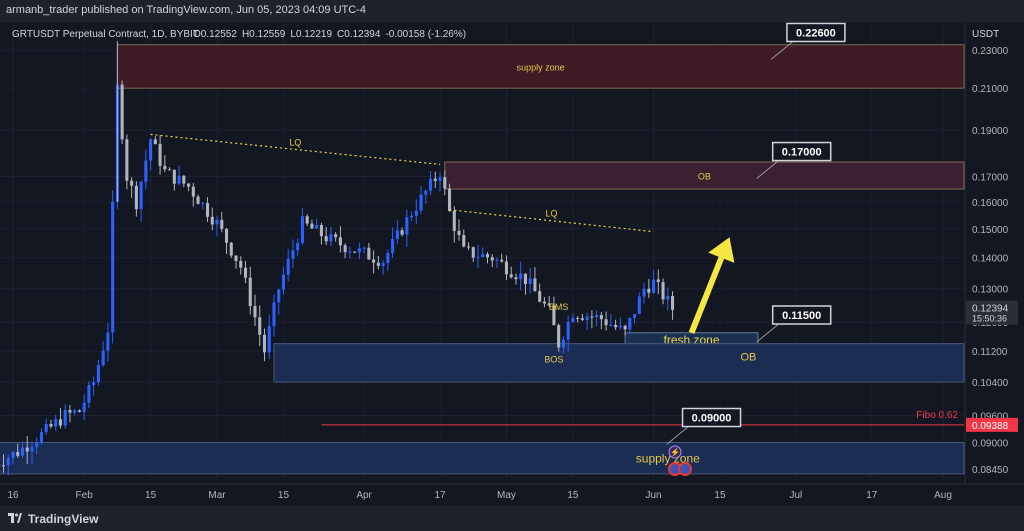 The image size is (1024, 531). I want to click on fibo-label: Fibo 0.62, so click(937, 415).